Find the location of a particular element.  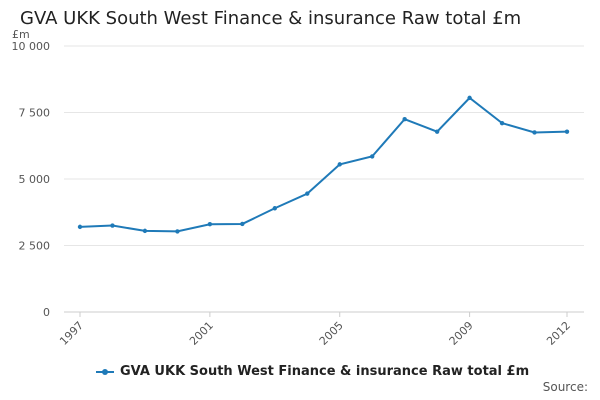

y-tick-label: 7 500 is located at coordinates (35, 113).